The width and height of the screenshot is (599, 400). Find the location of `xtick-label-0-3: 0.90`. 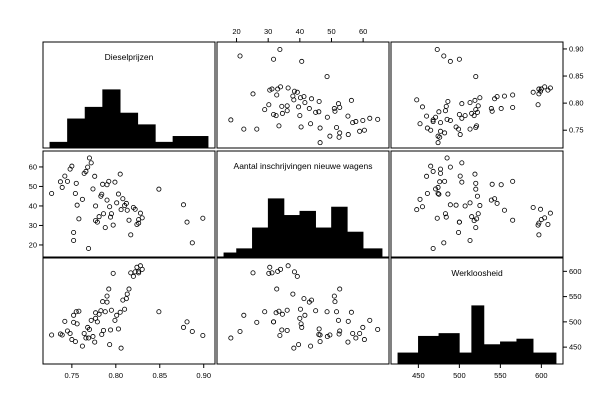

xtick-label-0-3: 0.90 is located at coordinates (203, 375).